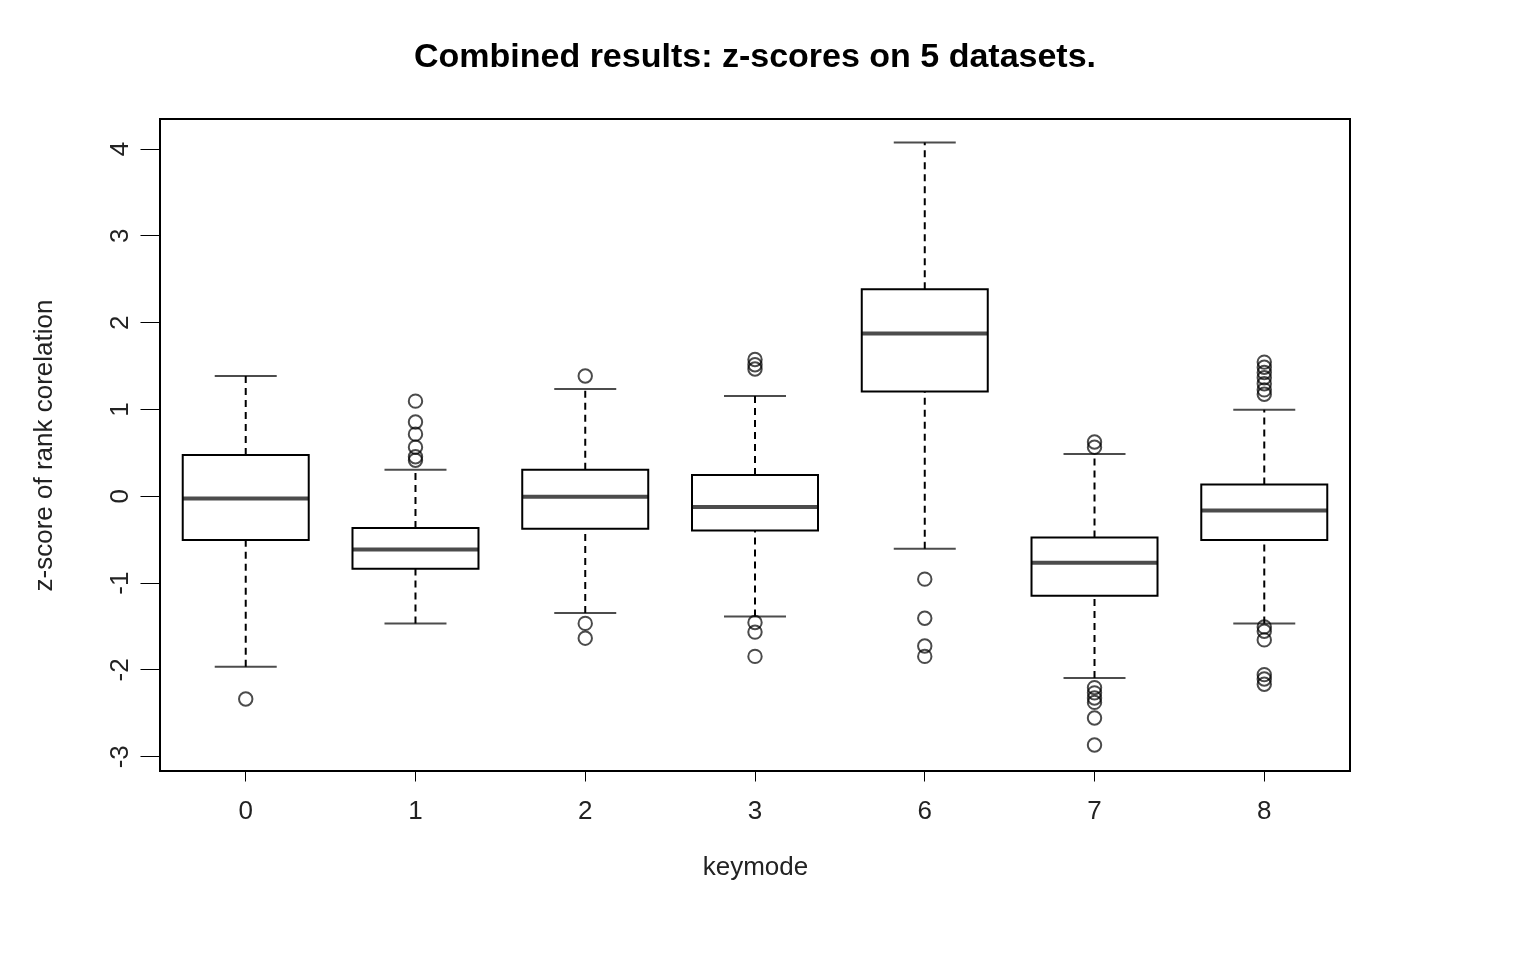 The image size is (1516, 954). What do you see at coordinates (118, 670) in the screenshot?
I see `y-tick-label: -2` at bounding box center [118, 670].